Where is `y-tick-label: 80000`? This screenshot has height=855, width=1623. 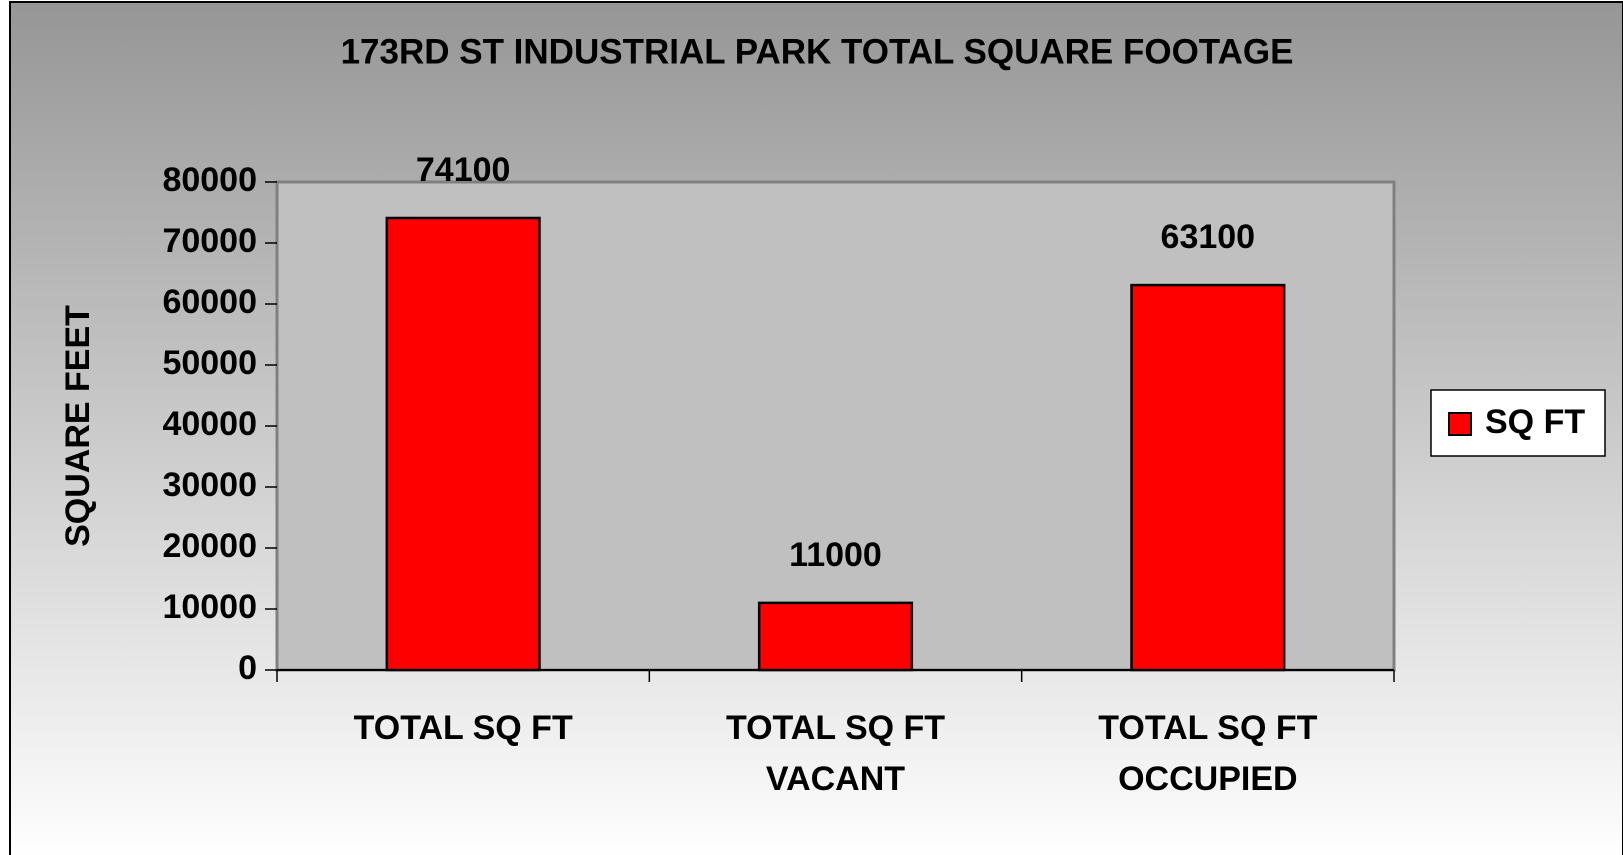
y-tick-label: 80000 is located at coordinates (209, 180).